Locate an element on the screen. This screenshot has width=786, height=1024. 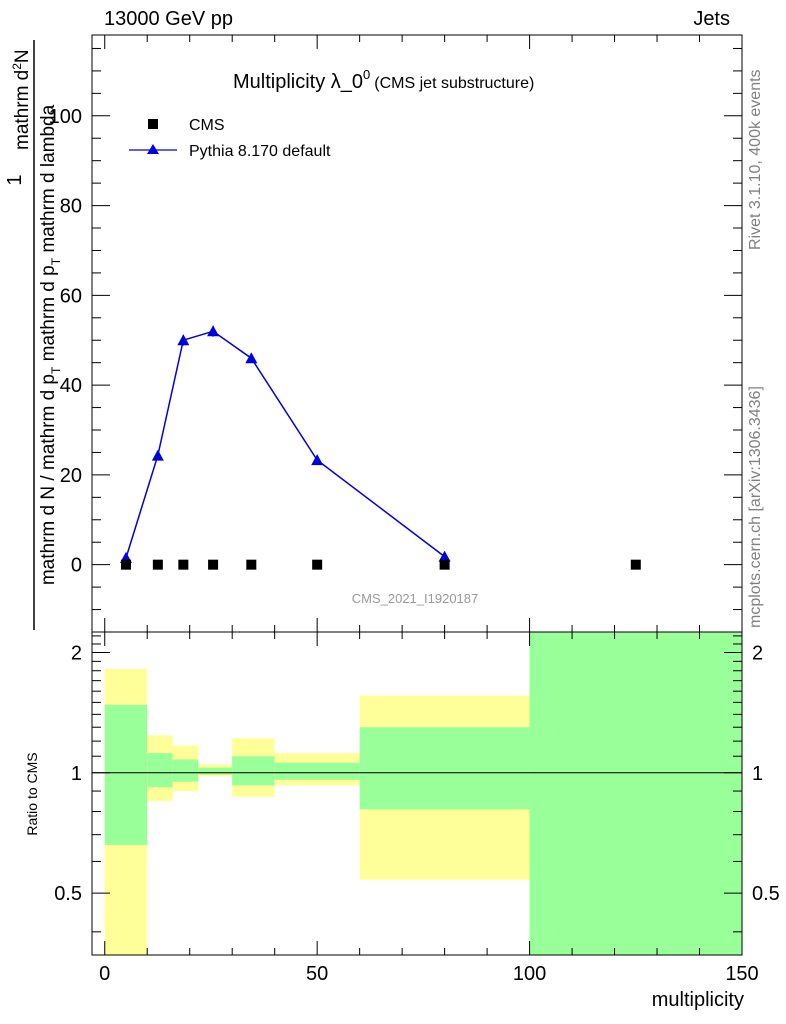
analysis-watermark: CMS_2021_I1920187 is located at coordinates (415, 598).